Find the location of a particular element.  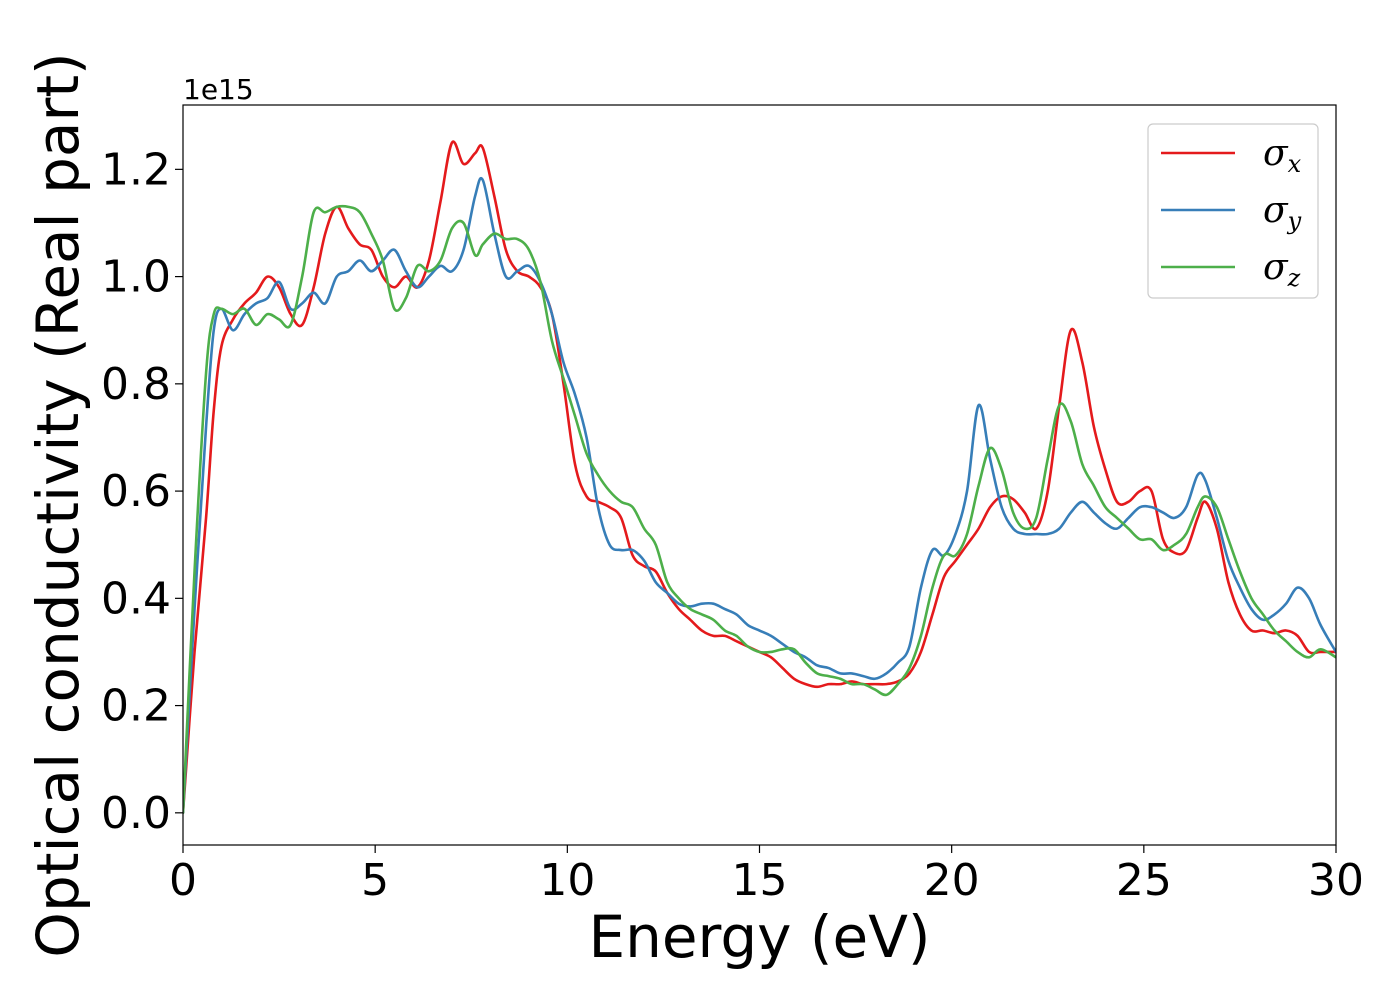

x-axis-title: Energy (eV) is located at coordinates (759, 937).